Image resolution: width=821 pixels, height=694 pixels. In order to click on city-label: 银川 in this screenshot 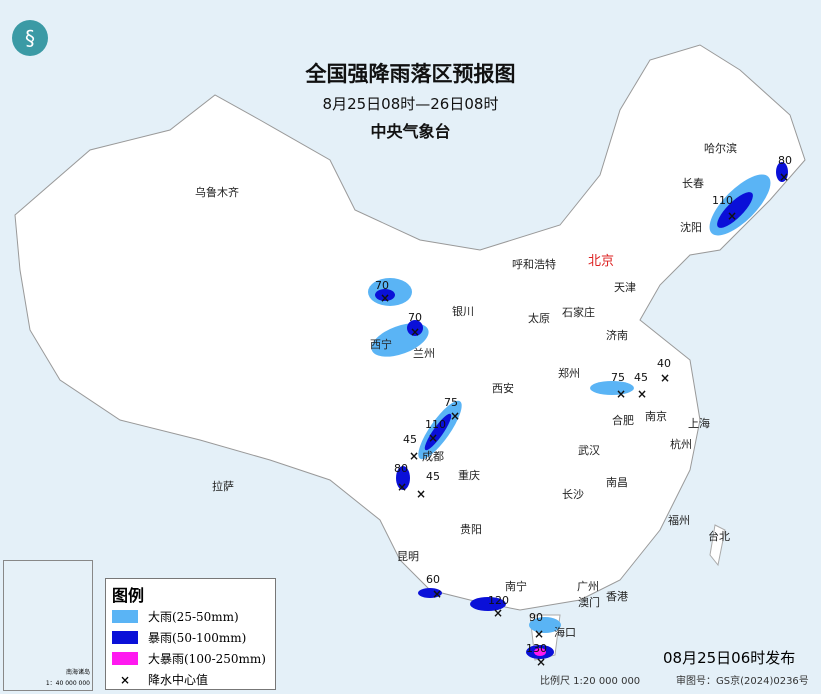, I will do `click(463, 311)`.